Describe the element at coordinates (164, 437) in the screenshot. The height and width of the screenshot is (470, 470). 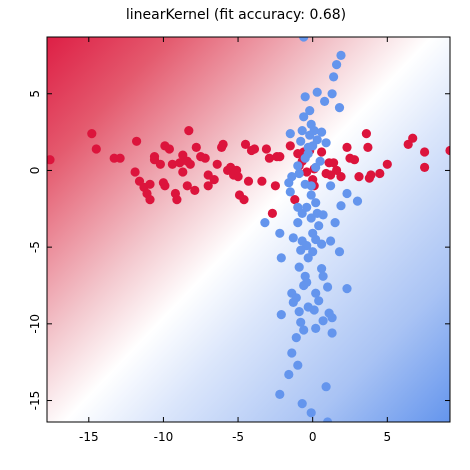
I see `x-tick-label: -10` at that location.